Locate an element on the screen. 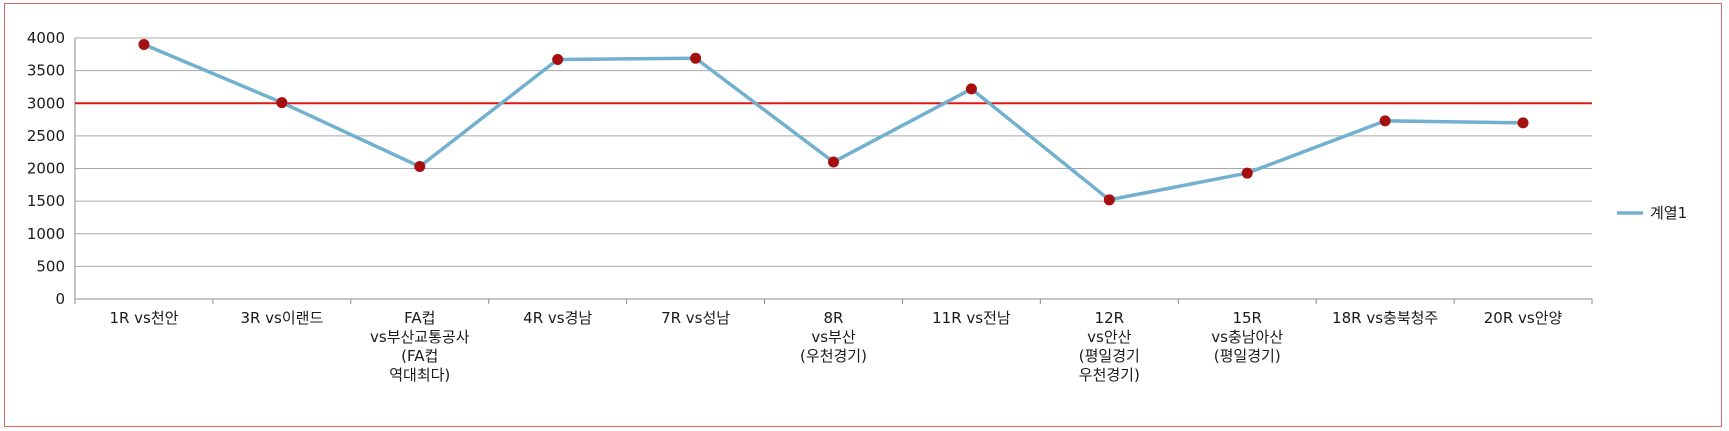  x-tick-label: 18R vs충북청주 is located at coordinates (1385, 318).